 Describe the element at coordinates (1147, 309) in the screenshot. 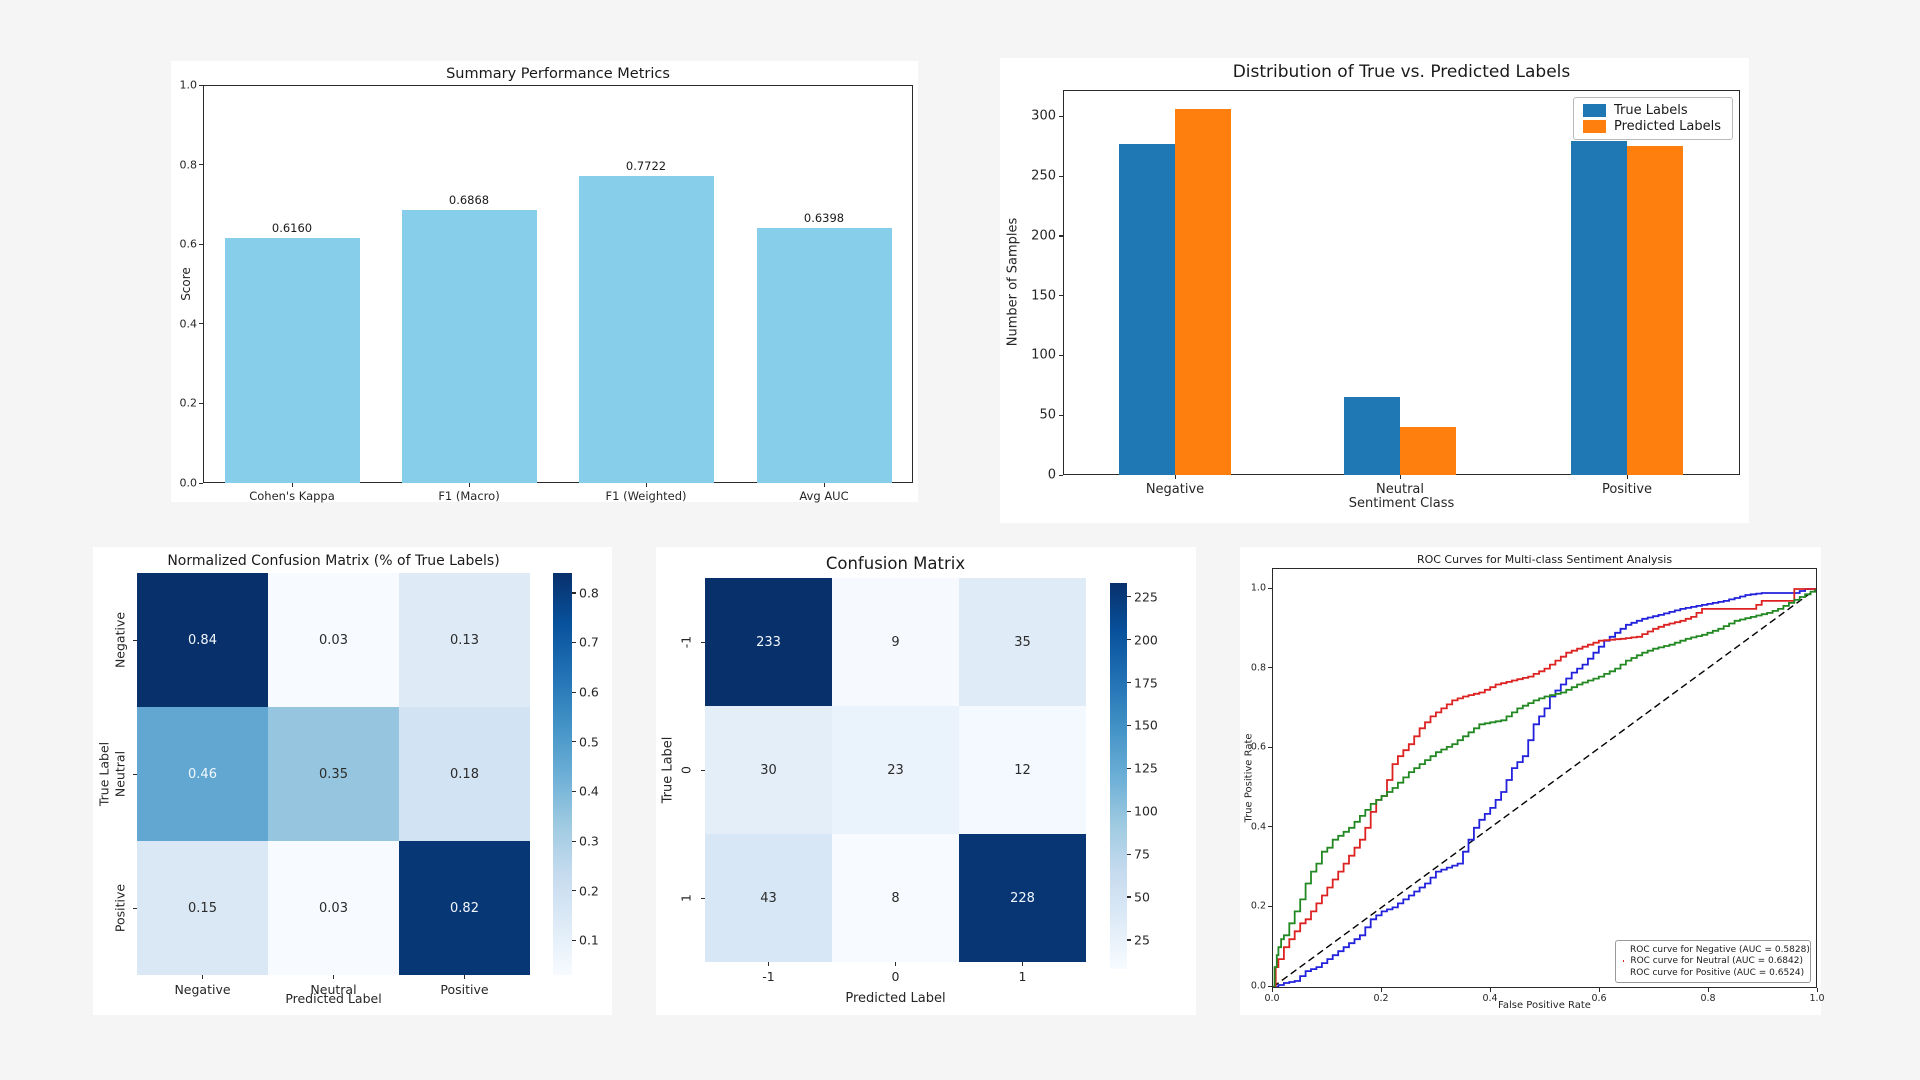

I see `distribution-true-bar` at that location.